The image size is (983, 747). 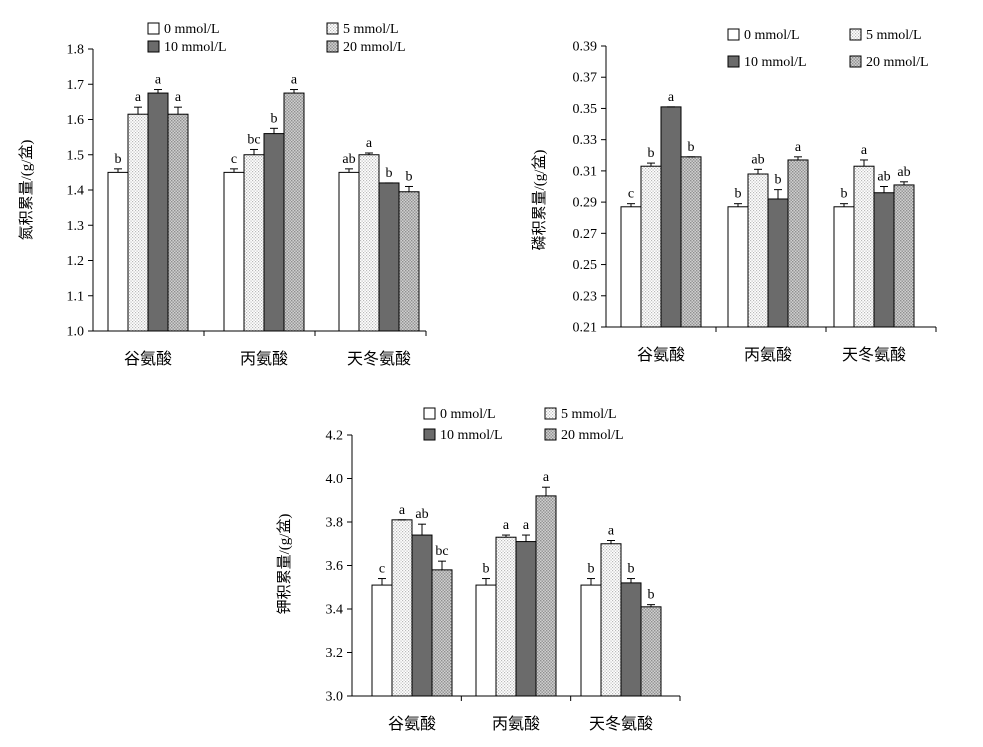 What do you see at coordinates (585, 47) in the screenshot?
I see `y-tick-label: 0.39` at bounding box center [585, 47].